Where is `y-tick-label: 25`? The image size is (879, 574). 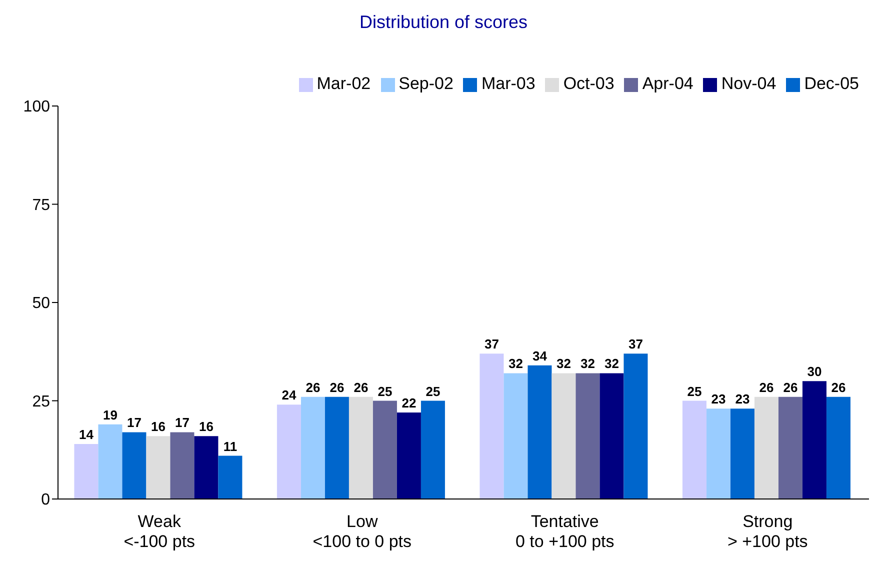
y-tick-label: 25 is located at coordinates (41, 401).